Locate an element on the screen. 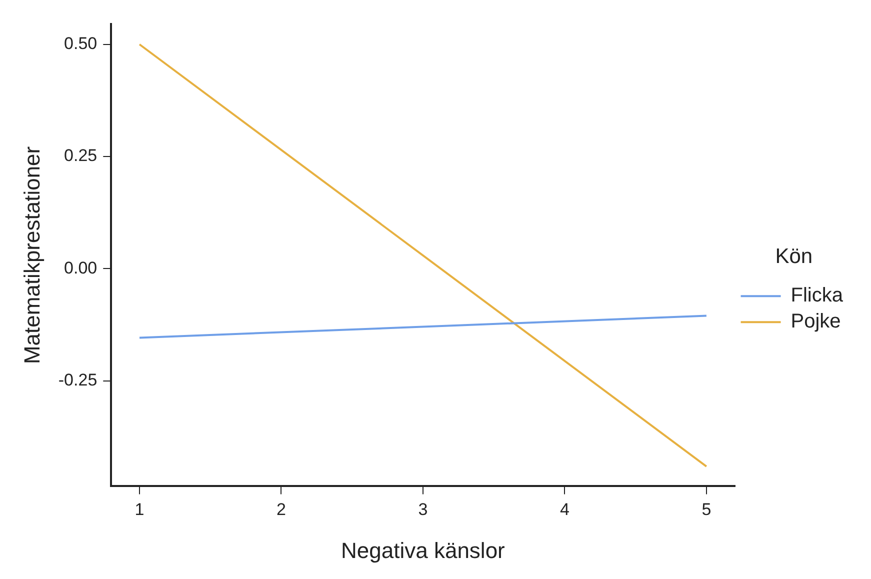 The image size is (871, 579). x-tick-label: 1 is located at coordinates (139, 510).